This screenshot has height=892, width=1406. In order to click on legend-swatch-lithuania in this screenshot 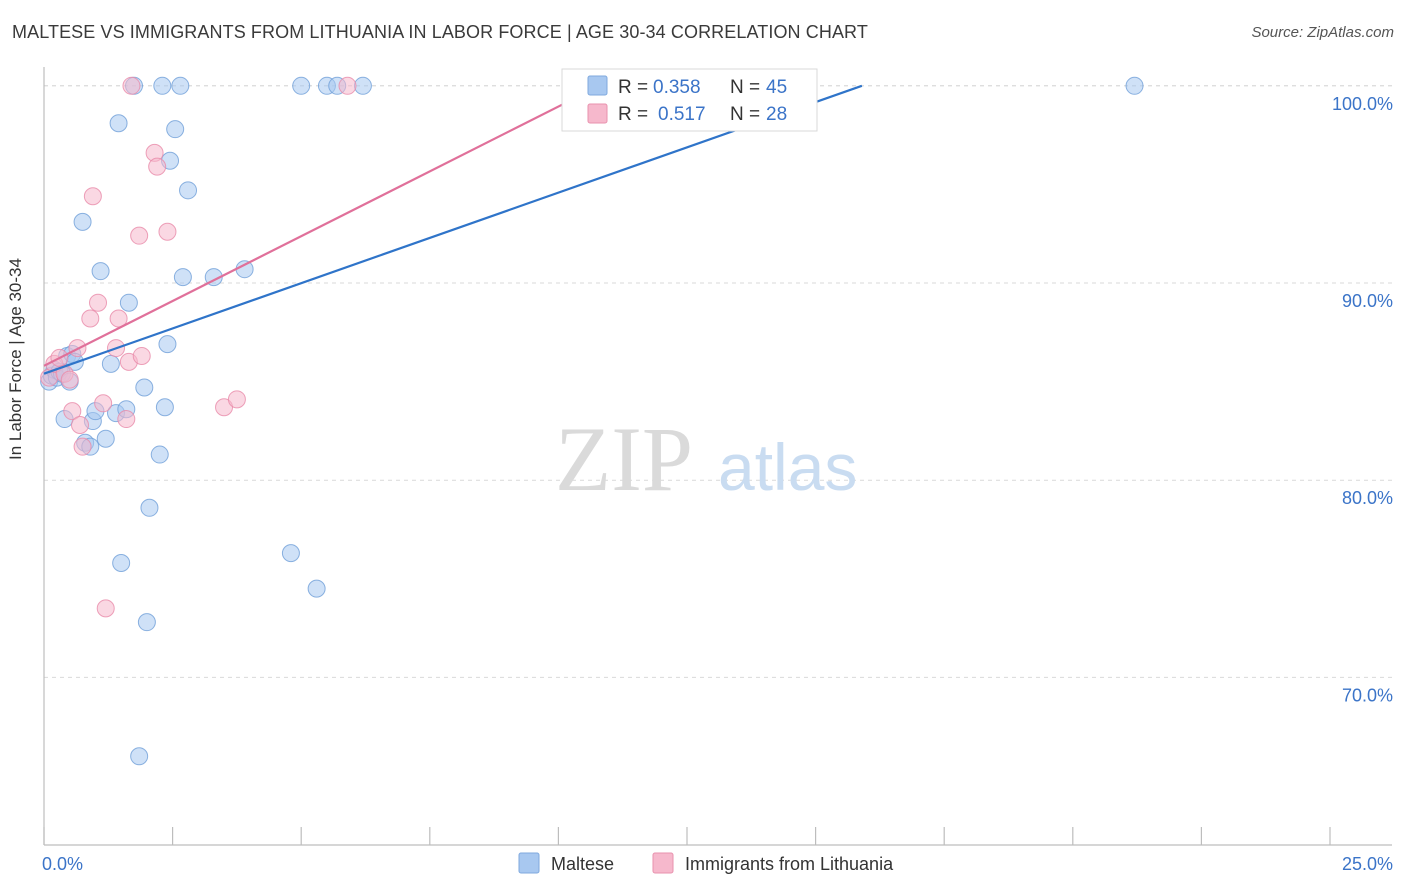, I will do `click(597, 113)`.